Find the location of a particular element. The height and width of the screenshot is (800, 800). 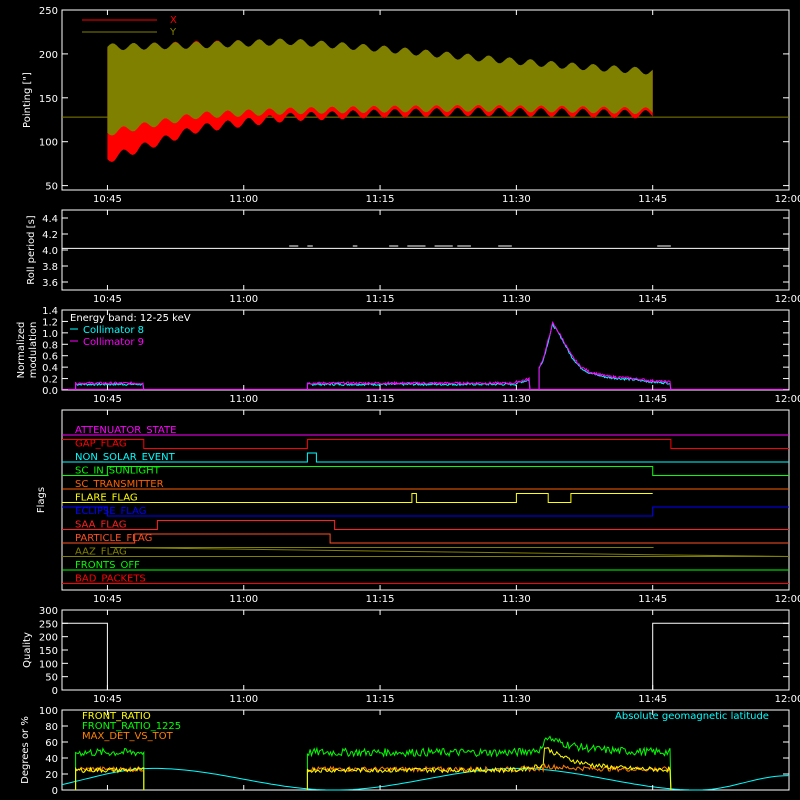

legend-coll8-label: Collimator 8 is located at coordinates (113, 330).